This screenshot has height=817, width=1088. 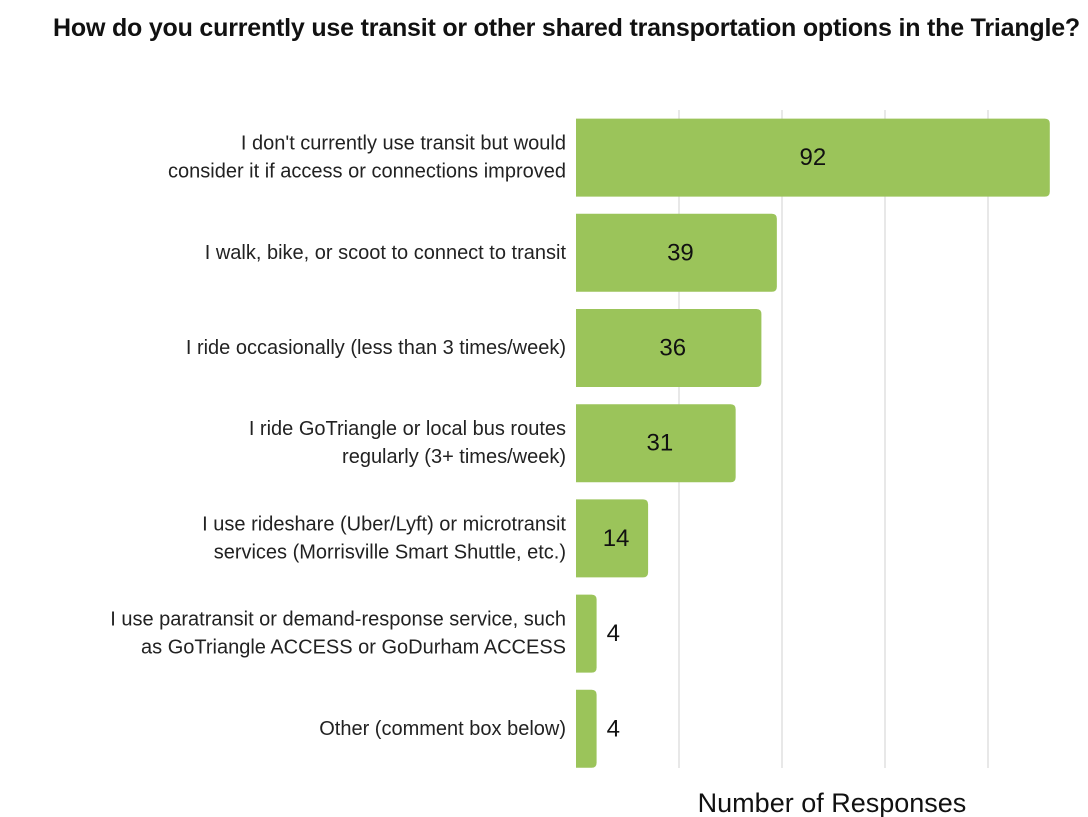 What do you see at coordinates (407, 429) in the screenshot?
I see `category-label: I ride GoTriangle or local bus routes` at bounding box center [407, 429].